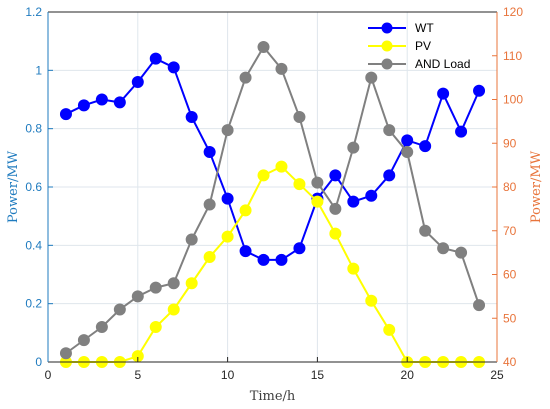 The height and width of the screenshot is (409, 550). Describe the element at coordinates (442, 64) in the screenshot. I see `legend-label: AND Load` at that location.